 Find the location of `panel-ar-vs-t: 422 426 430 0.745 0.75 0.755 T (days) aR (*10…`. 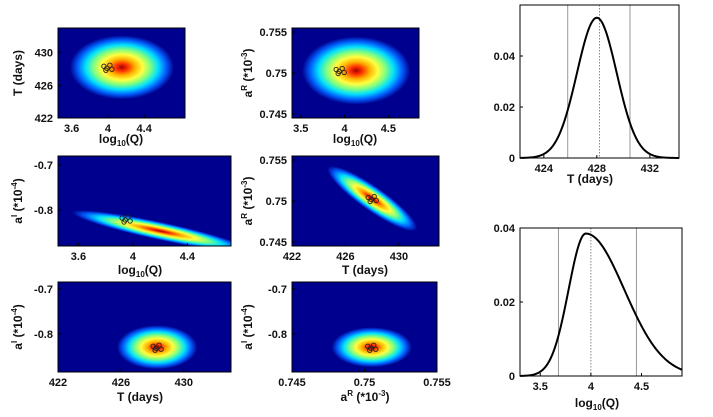

panel-ar-vs-t: 422 426 430 0.745 0.75 0.755 T (days) aR (*10… is located at coordinates (340, 216).